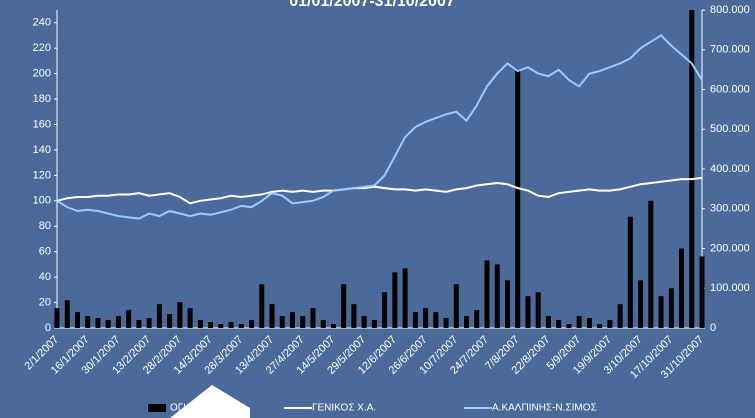 The height and width of the screenshot is (418, 755). What do you see at coordinates (42, 99) in the screenshot?
I see `y-tick-label: 180` at bounding box center [42, 99].